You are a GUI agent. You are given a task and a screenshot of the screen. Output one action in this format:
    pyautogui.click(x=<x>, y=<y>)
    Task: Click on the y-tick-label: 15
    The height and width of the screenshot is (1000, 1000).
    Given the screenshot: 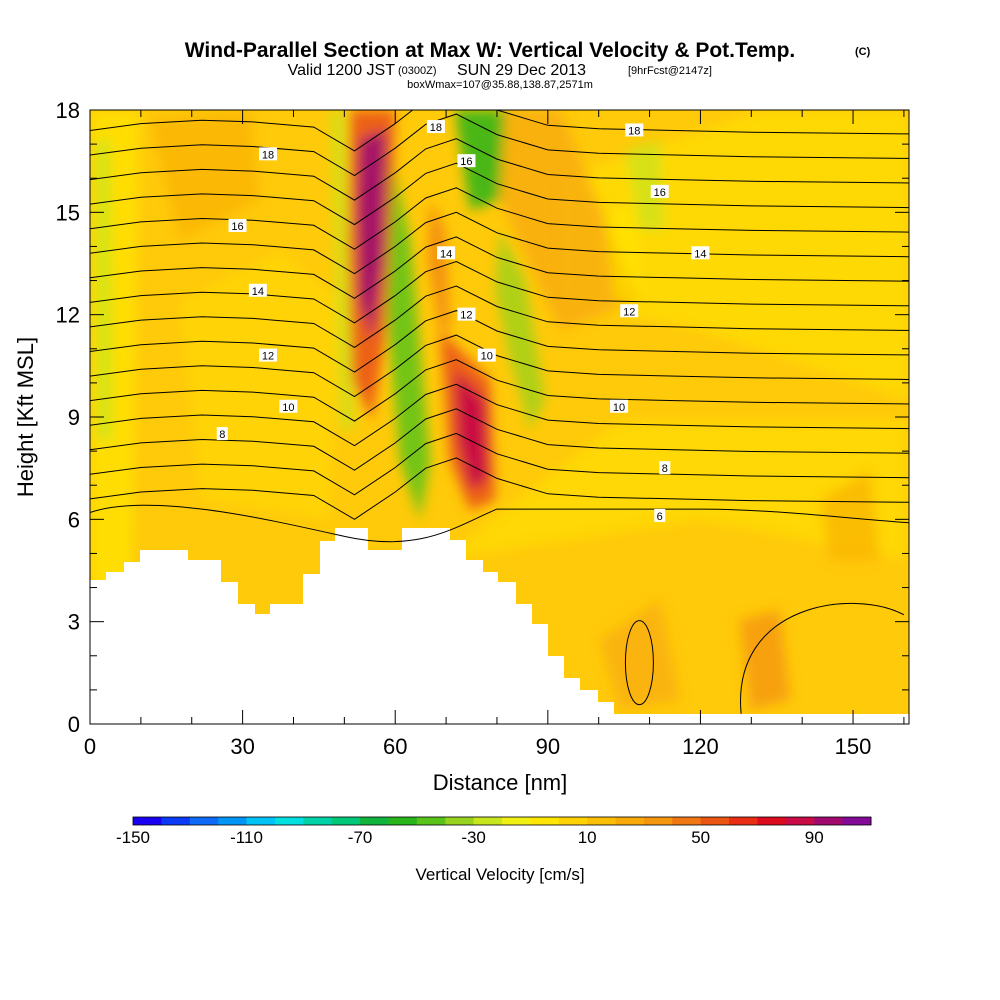 What is the action you would take?
    pyautogui.click(x=68, y=212)
    